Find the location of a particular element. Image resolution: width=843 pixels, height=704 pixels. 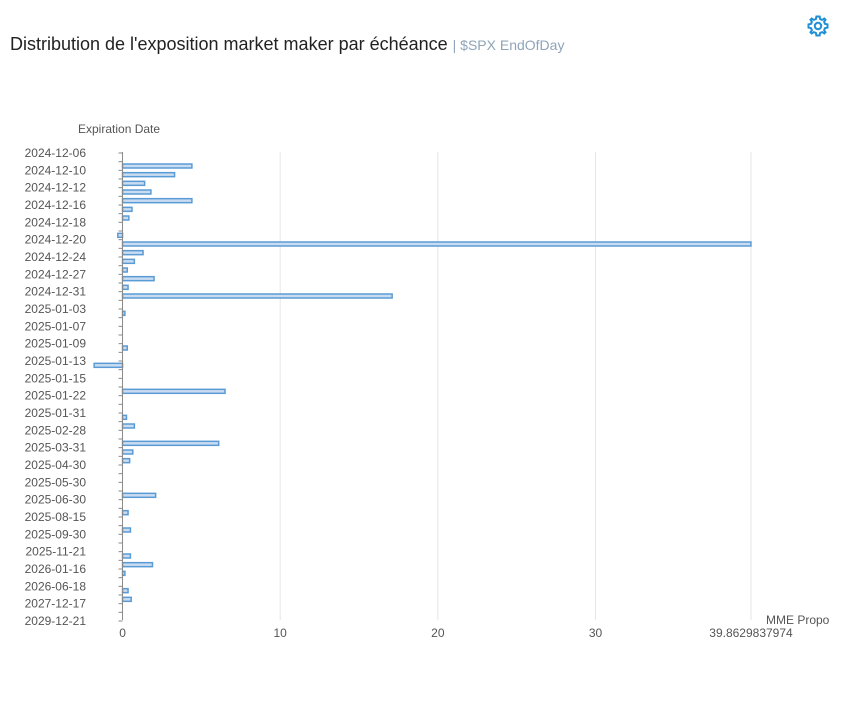

x-tick-label: 30 is located at coordinates (596, 633).